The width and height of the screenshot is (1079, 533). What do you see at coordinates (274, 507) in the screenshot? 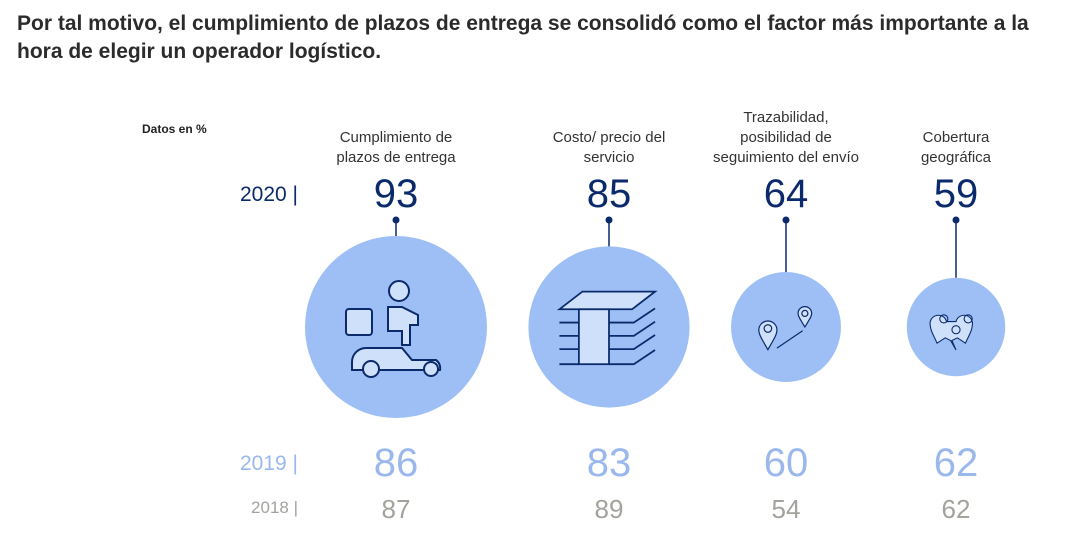
I see `year-label-2018: 2018 |` at bounding box center [274, 507].